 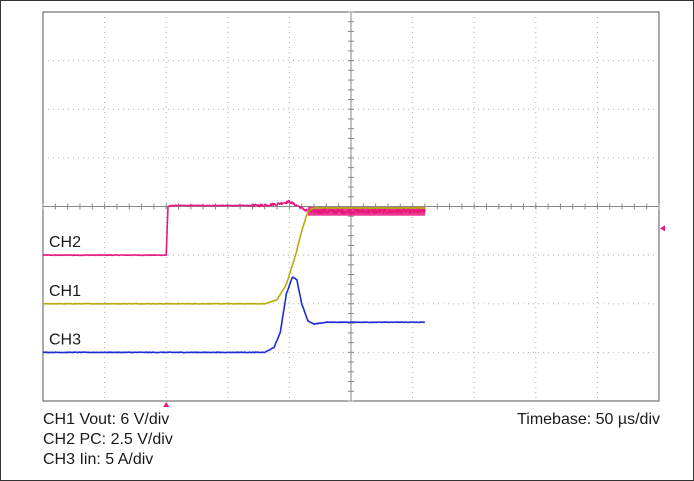 I want to click on series-label-ch1: CH1, so click(x=65, y=291).